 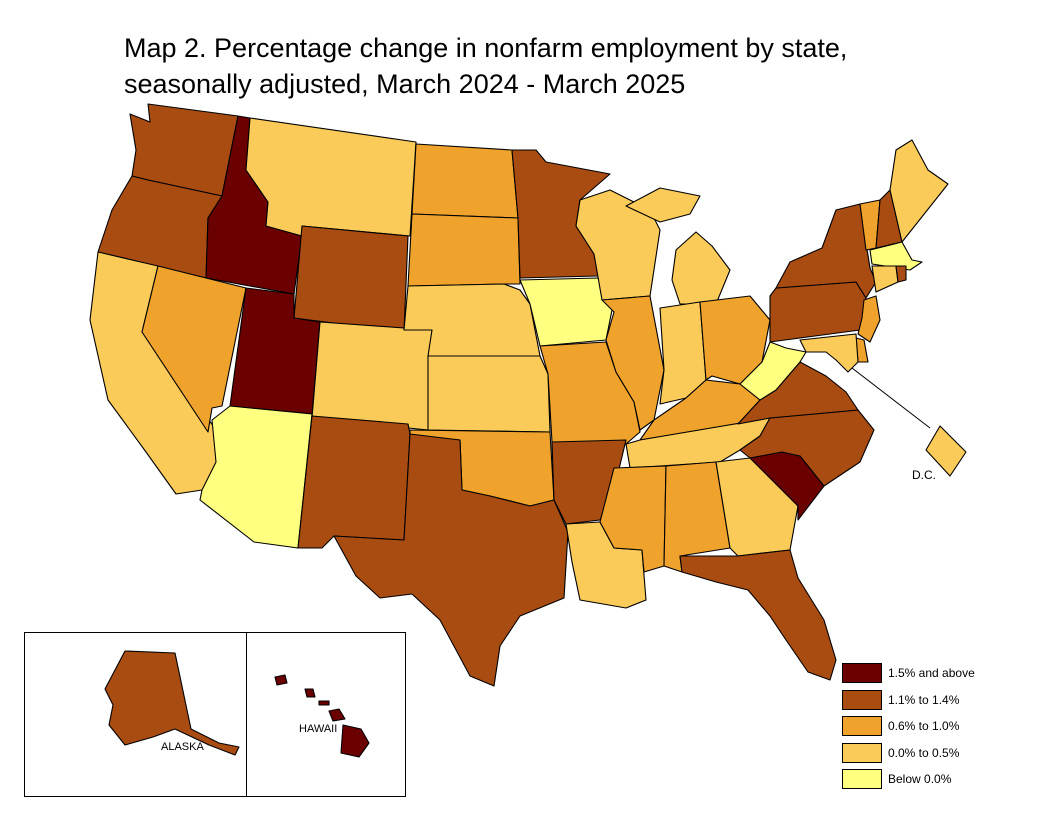 I want to click on dc-label: D.C., so click(x=924, y=475).